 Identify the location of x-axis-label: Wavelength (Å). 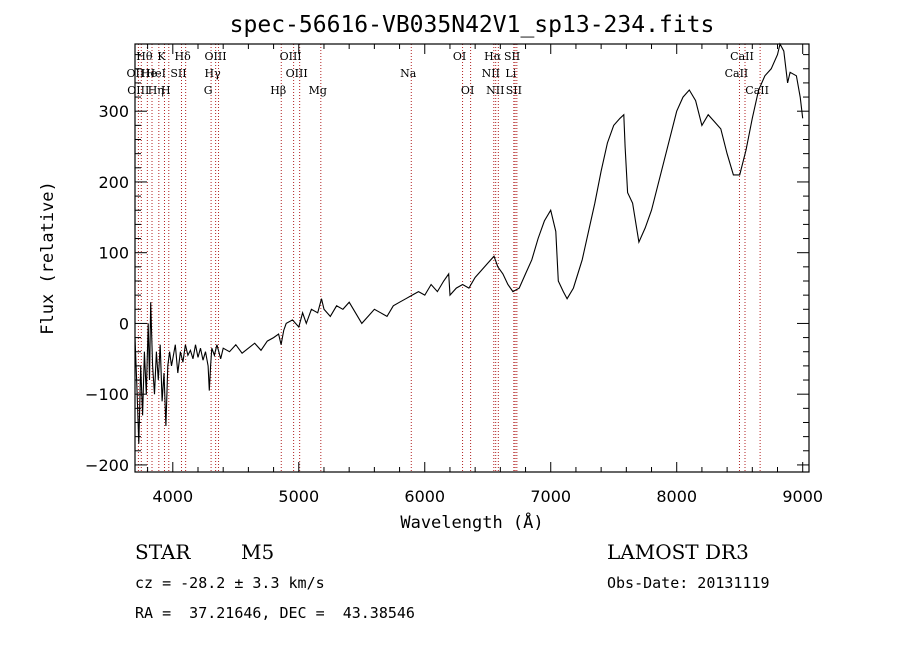
(471, 522).